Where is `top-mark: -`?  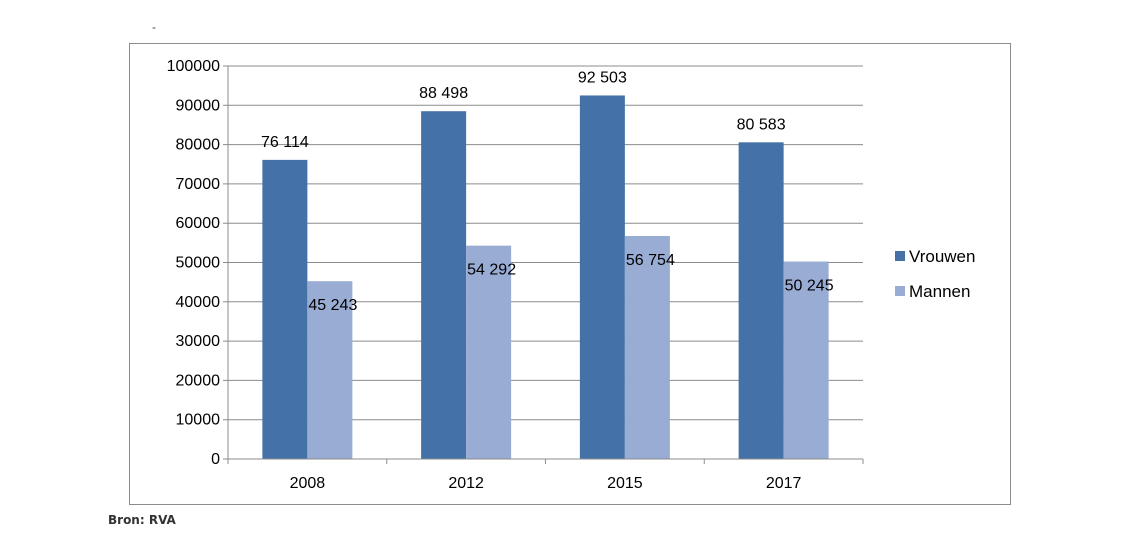 top-mark: - is located at coordinates (154, 27).